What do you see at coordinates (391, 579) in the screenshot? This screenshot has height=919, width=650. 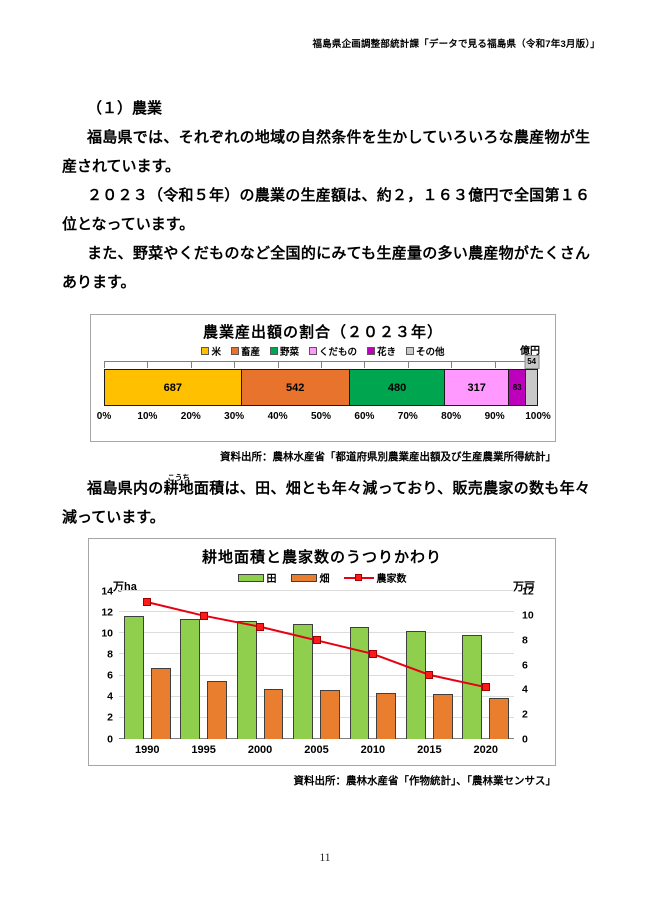 I see `legend-label: 農家数` at bounding box center [391, 579].